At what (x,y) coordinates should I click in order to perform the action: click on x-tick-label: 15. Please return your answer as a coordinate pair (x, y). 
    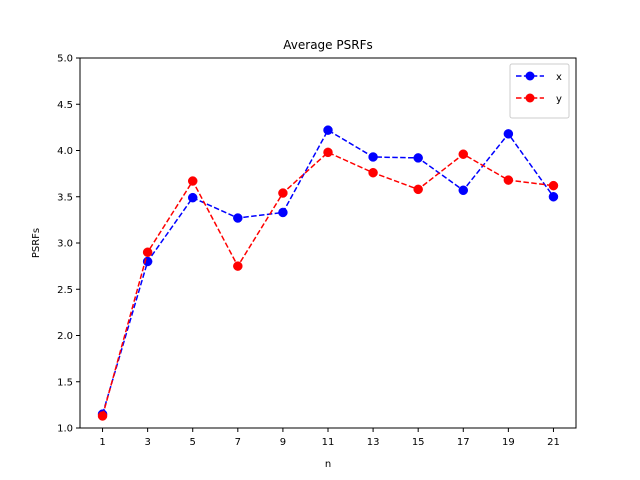
    Looking at the image, I should click on (418, 442).